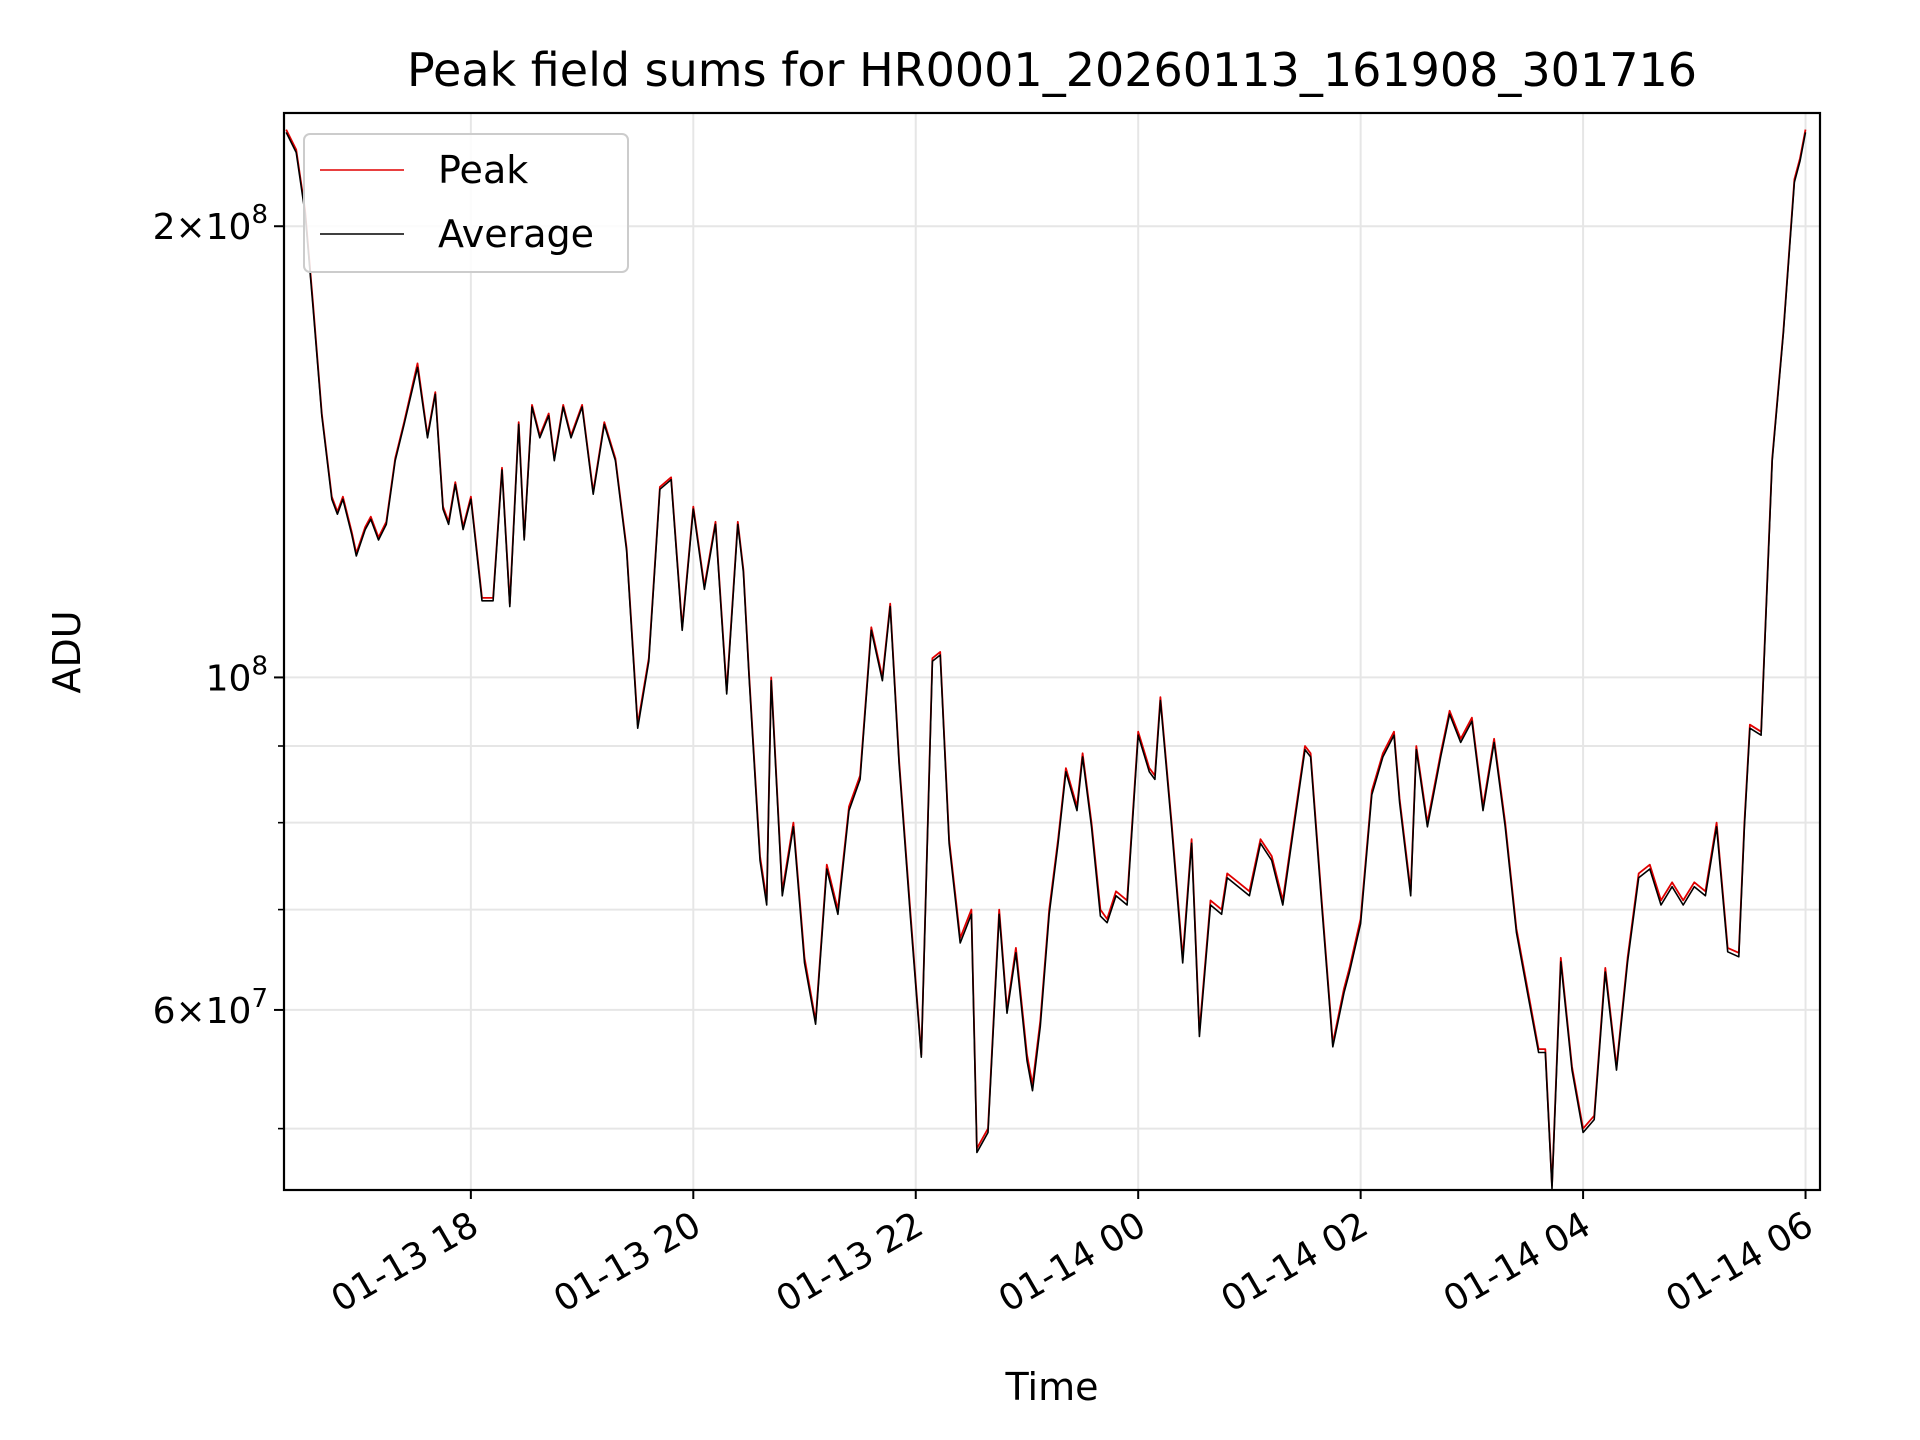 This screenshot has width=1920, height=1440. What do you see at coordinates (210, 224) in the screenshot?
I see `y-tick-label: 2×108` at bounding box center [210, 224].